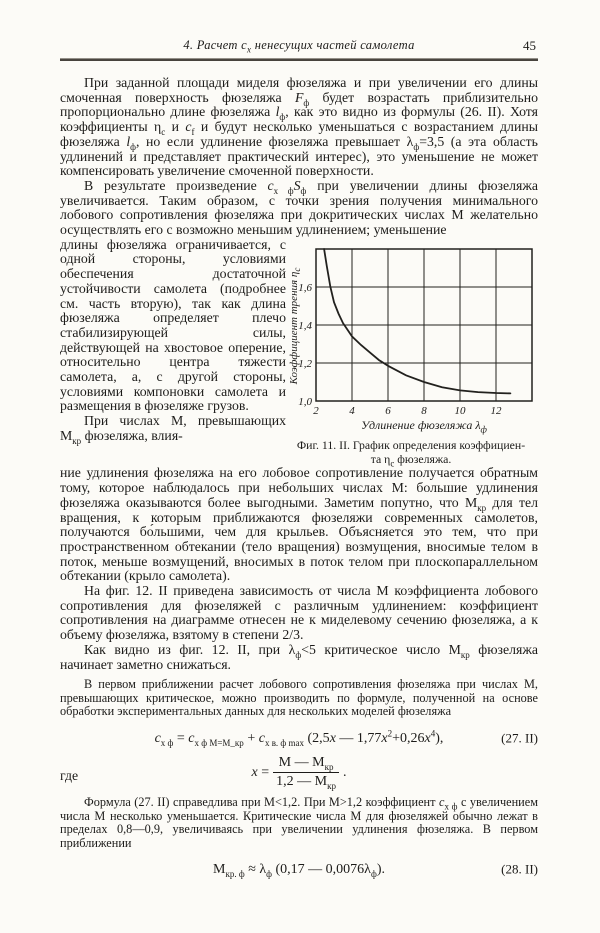 The width and height of the screenshot is (600, 933). What do you see at coordinates (529, 45) in the screenshot?
I see `page-number: 45` at bounding box center [529, 45].